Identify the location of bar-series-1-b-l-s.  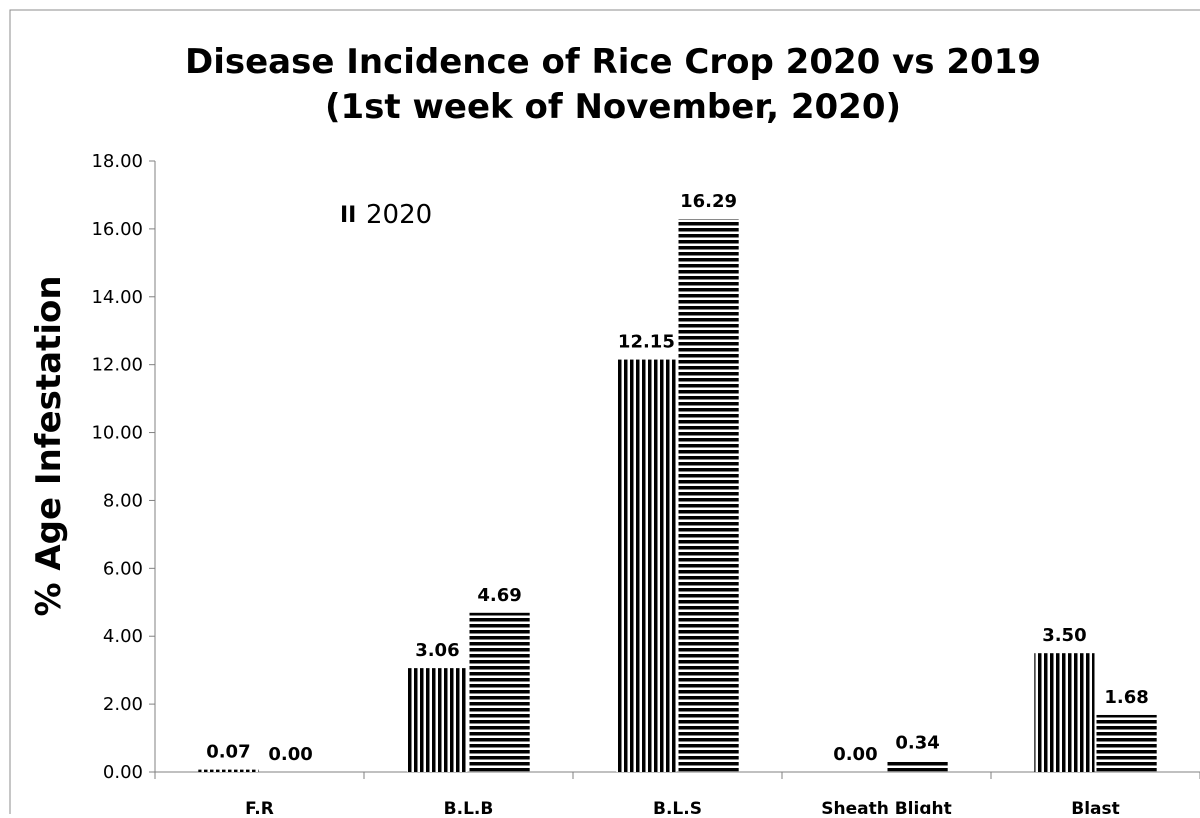
(646, 565).